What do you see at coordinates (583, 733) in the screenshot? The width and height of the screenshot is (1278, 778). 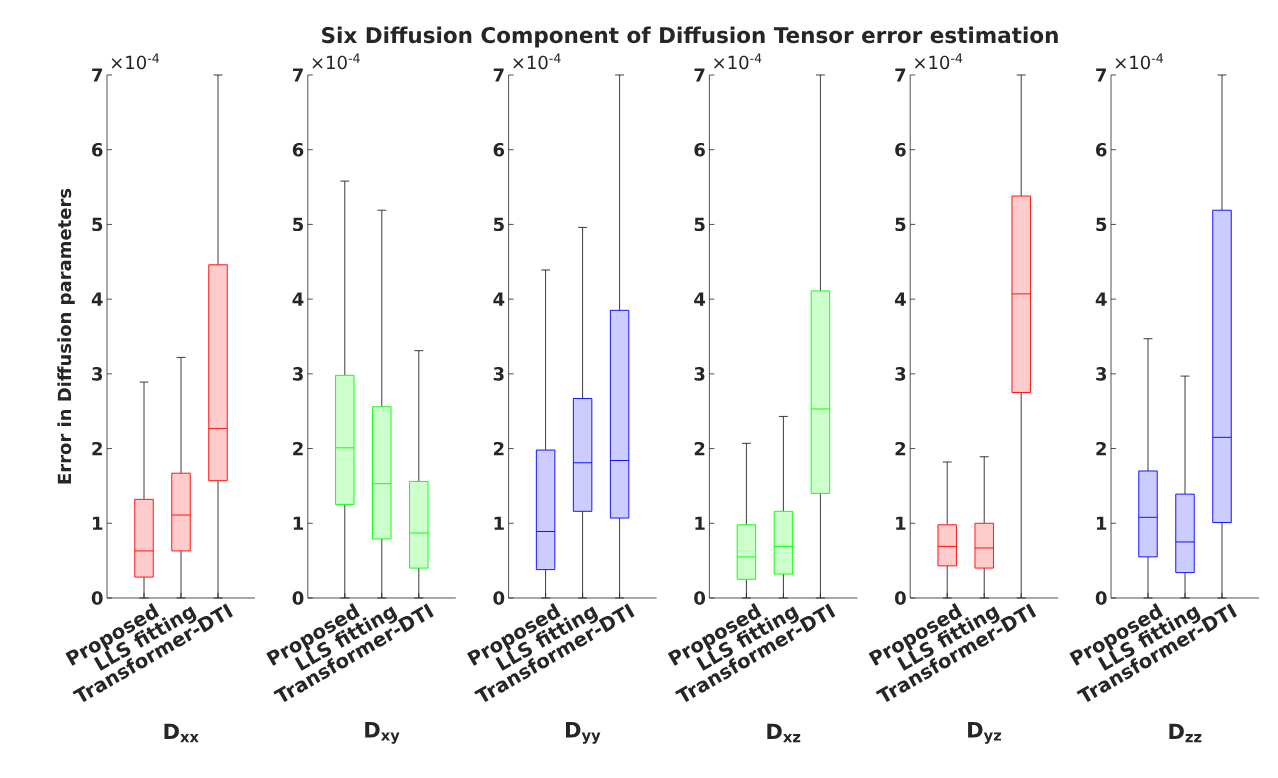 I see `x-axis-title: D$_{yy}$` at bounding box center [583, 733].